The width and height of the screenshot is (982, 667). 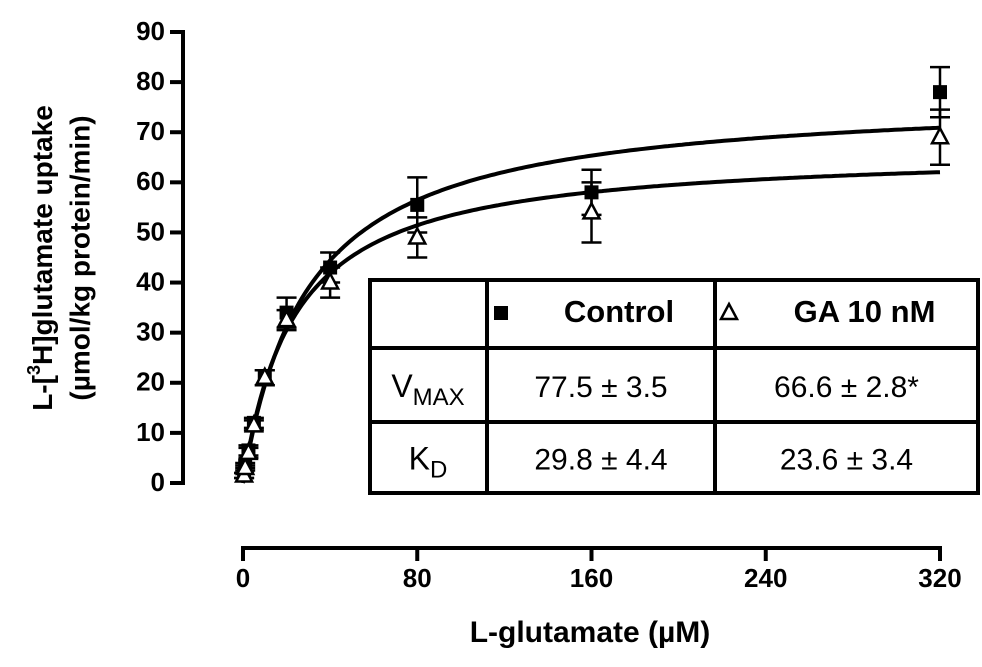 I want to click on y-tick-label: 40, so click(x=150, y=281).